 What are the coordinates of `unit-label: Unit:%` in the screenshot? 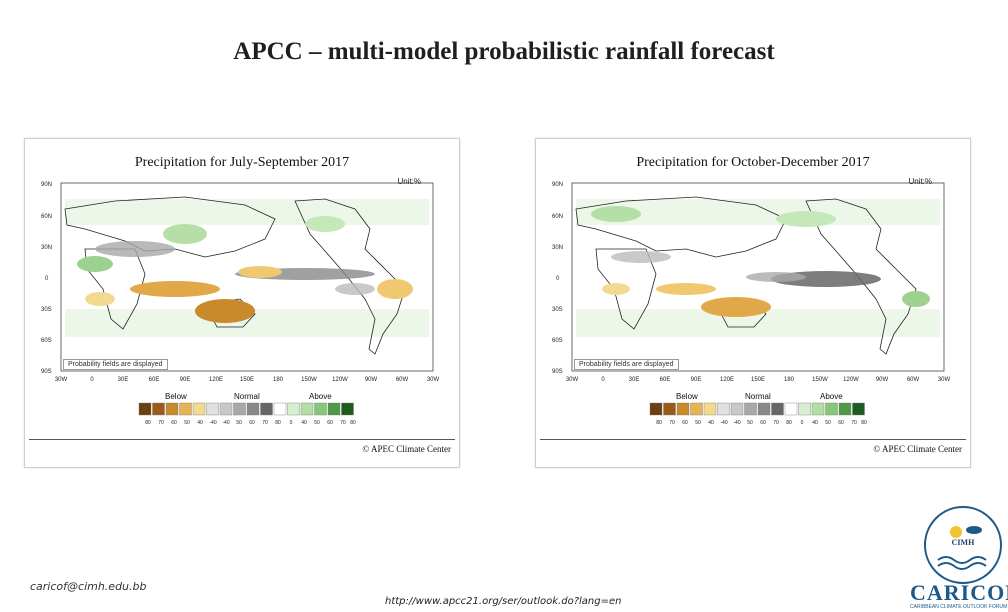 It's located at (409, 181).